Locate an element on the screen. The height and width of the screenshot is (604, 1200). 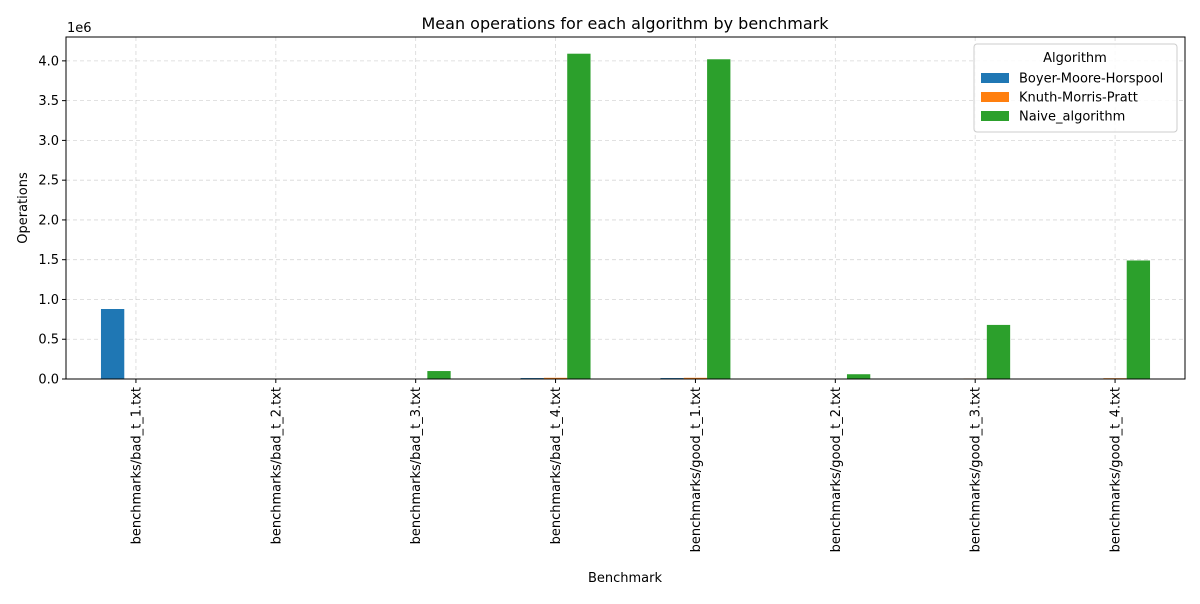
legend-title: Algorithm is located at coordinates (1075, 58).